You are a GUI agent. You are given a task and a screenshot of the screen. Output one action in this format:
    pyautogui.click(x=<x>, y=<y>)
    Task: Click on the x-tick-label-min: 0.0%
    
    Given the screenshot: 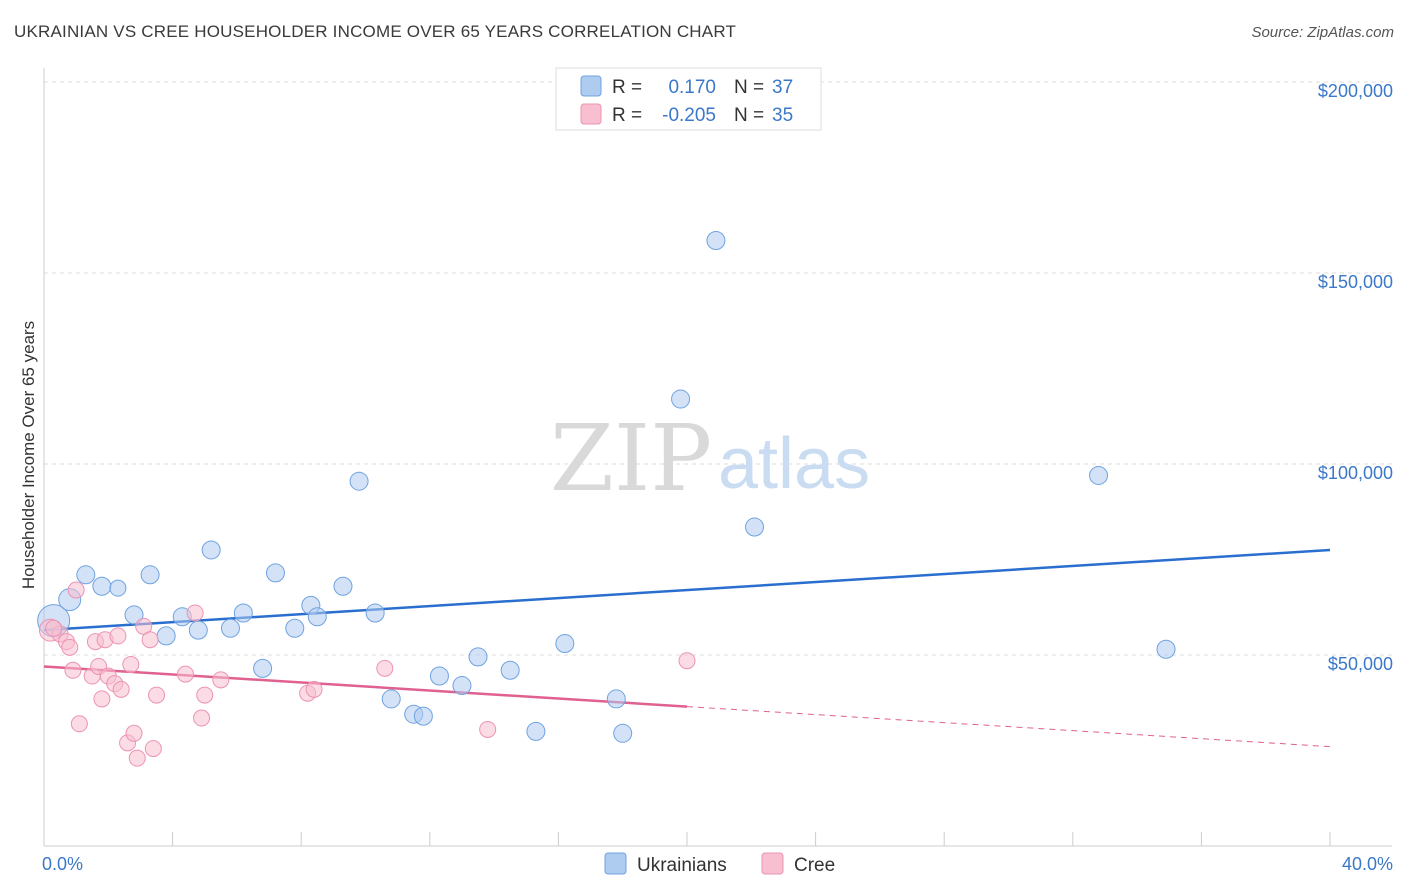 What is the action you would take?
    pyautogui.click(x=62, y=864)
    